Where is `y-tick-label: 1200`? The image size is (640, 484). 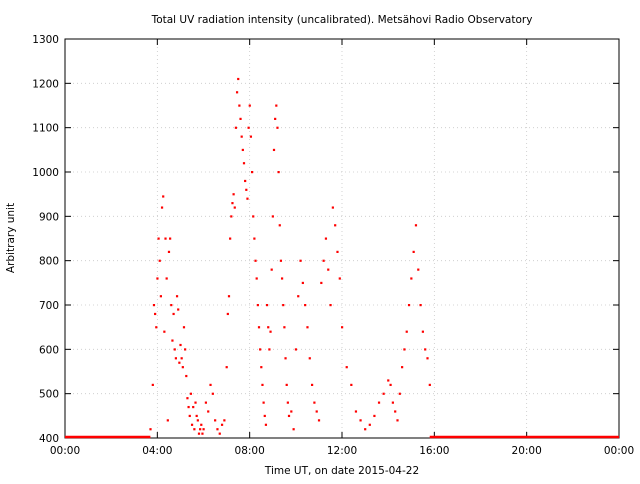 y-tick-label: 1200 is located at coordinates (45, 84).